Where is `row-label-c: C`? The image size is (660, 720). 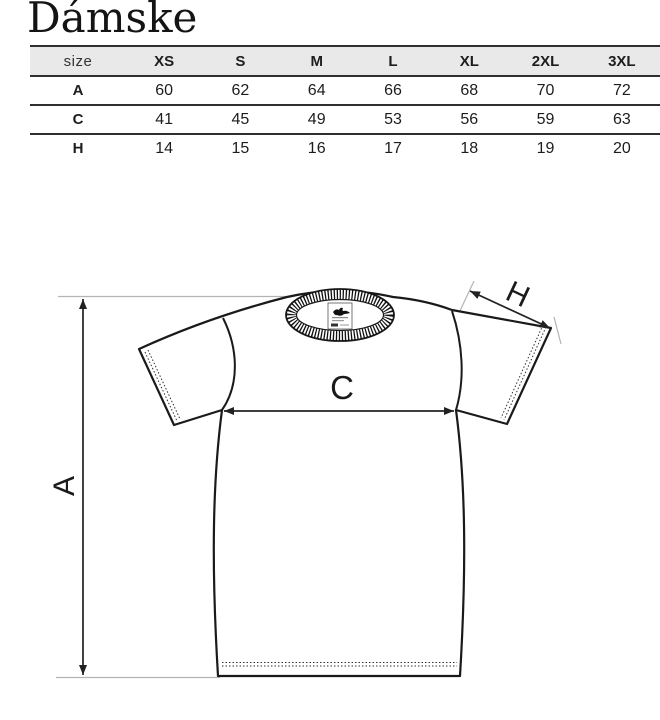 row-label-c: C is located at coordinates (78, 119).